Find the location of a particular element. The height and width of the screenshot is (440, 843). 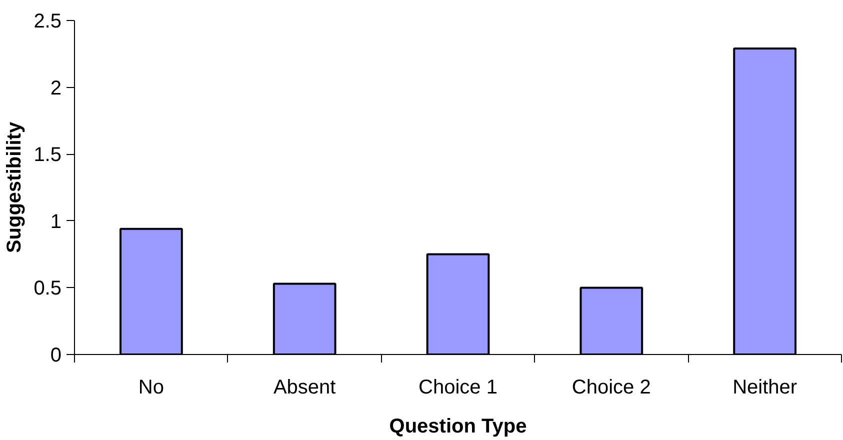

x-tick-label: Absent is located at coordinates (304, 387).